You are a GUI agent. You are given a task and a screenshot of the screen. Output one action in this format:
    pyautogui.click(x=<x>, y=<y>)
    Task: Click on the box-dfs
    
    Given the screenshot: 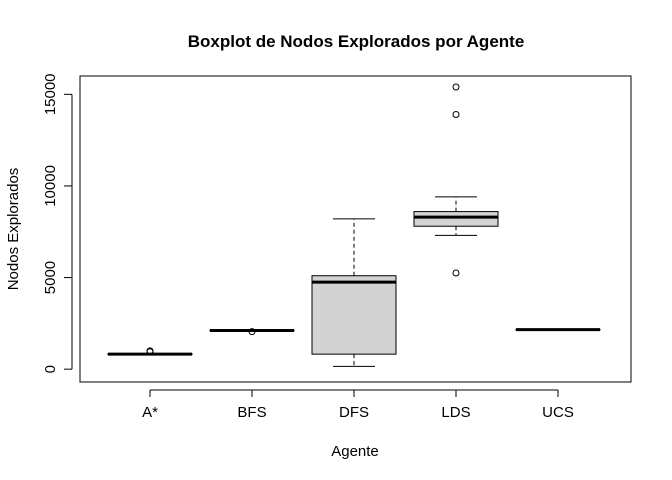 What is the action you would take?
    pyautogui.click(x=354, y=292)
    